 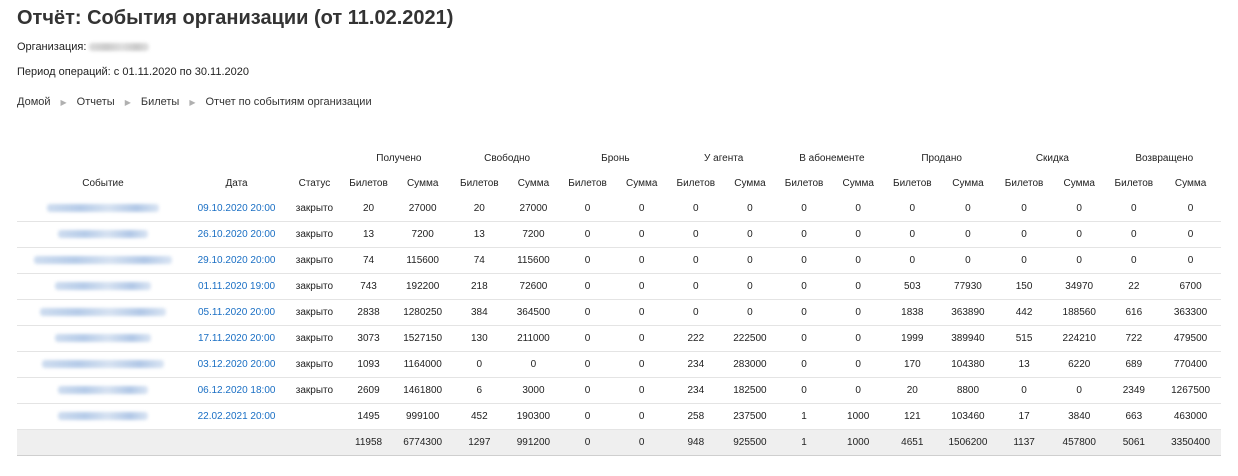 I want to click on sum-cell: 222500, so click(x=750, y=338).